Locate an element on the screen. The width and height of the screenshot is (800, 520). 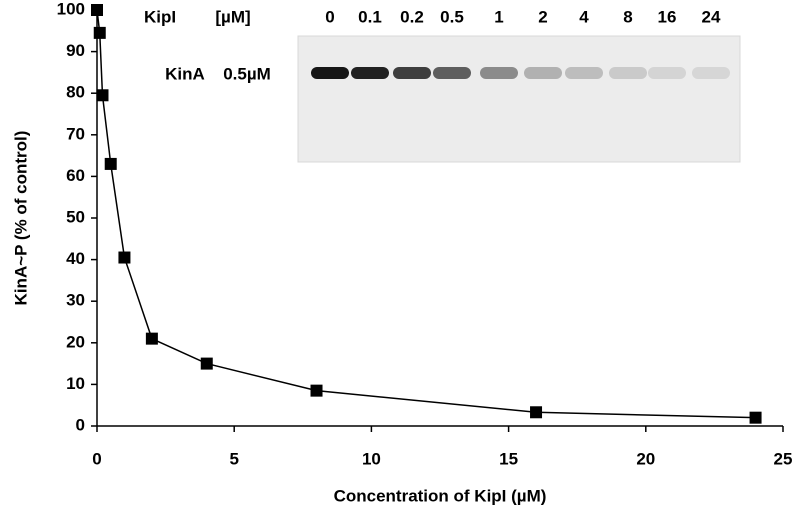
inset-row-label: KinA is located at coordinates (185, 73).